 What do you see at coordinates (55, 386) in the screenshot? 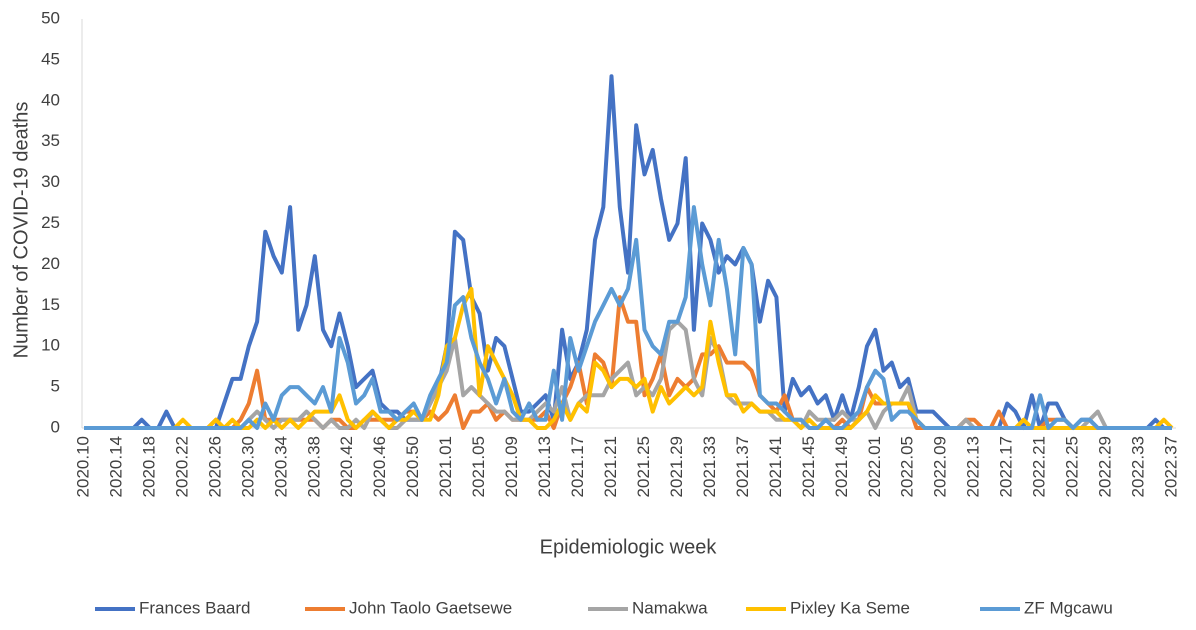
I see `y-tick-label: 5` at bounding box center [55, 386].